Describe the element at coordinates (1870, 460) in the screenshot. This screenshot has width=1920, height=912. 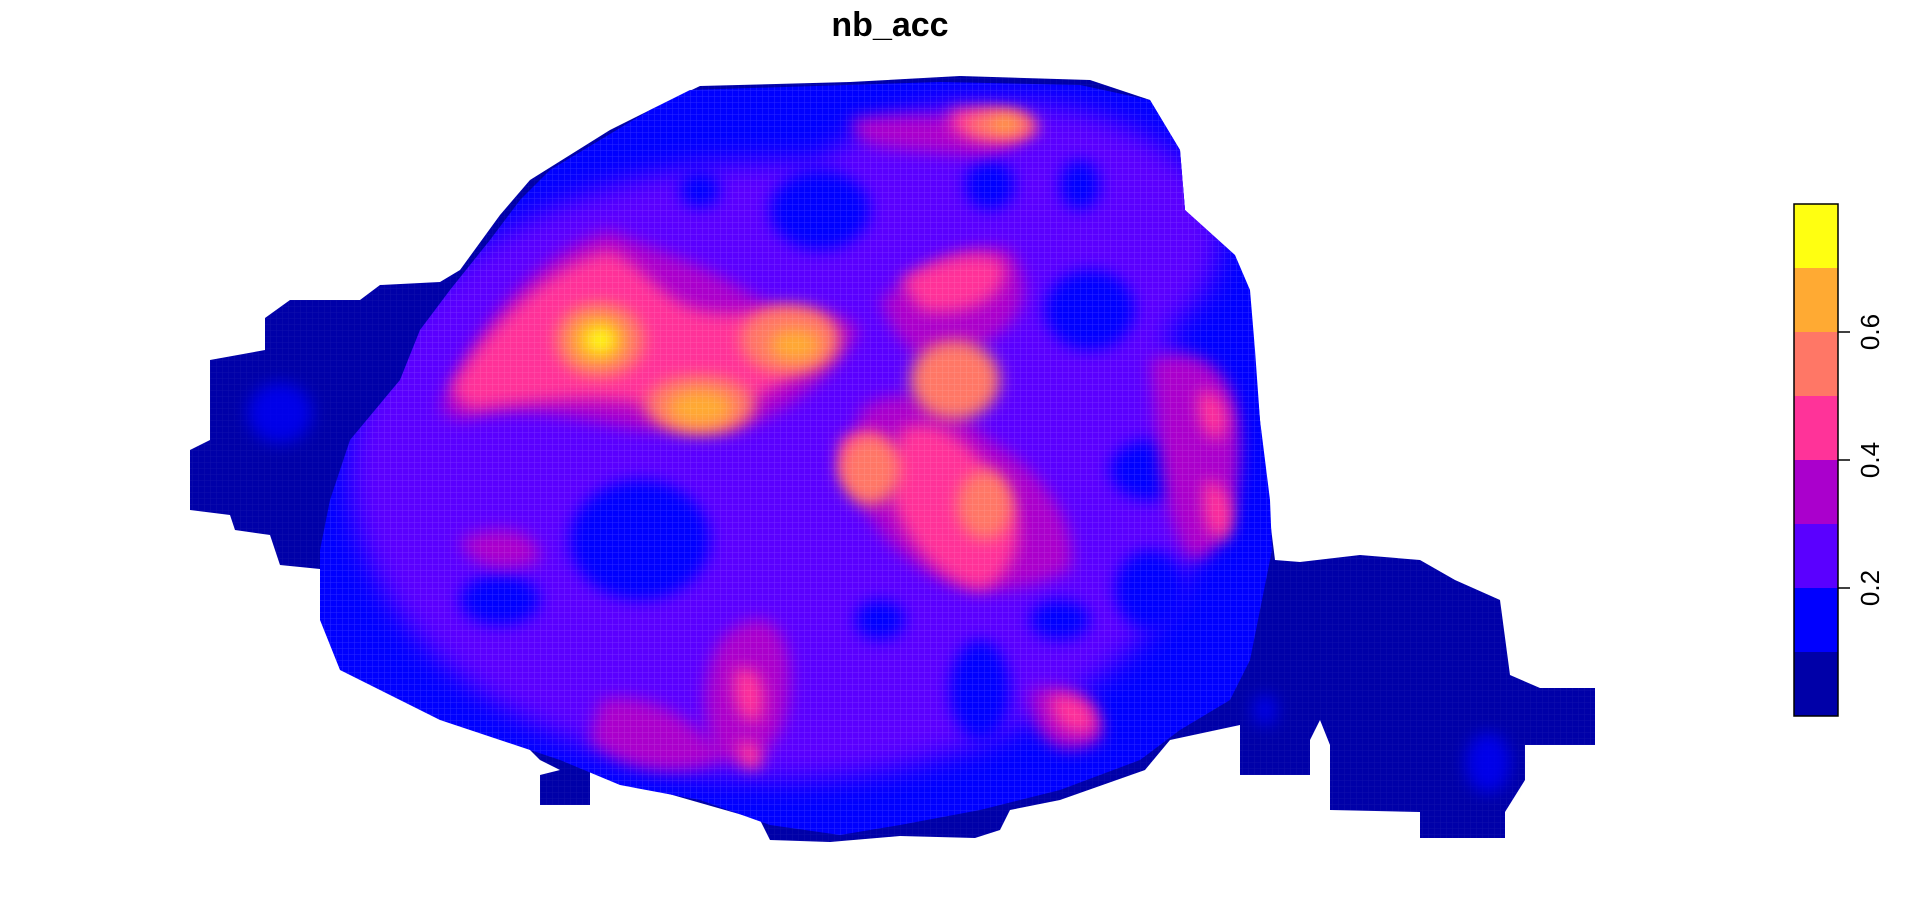
I see `legend-tick-label: 0.4` at that location.